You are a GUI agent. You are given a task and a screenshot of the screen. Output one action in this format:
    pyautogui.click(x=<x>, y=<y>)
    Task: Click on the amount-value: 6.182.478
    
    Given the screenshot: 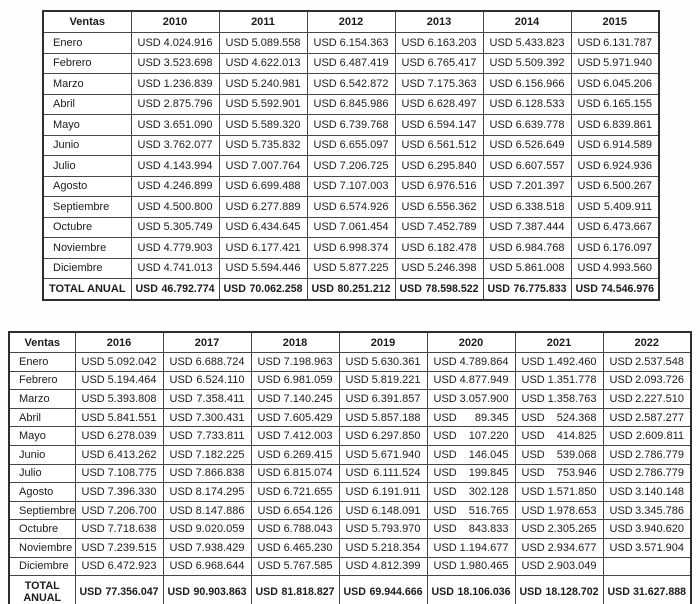 What is the action you would take?
    pyautogui.click(x=452, y=247)
    